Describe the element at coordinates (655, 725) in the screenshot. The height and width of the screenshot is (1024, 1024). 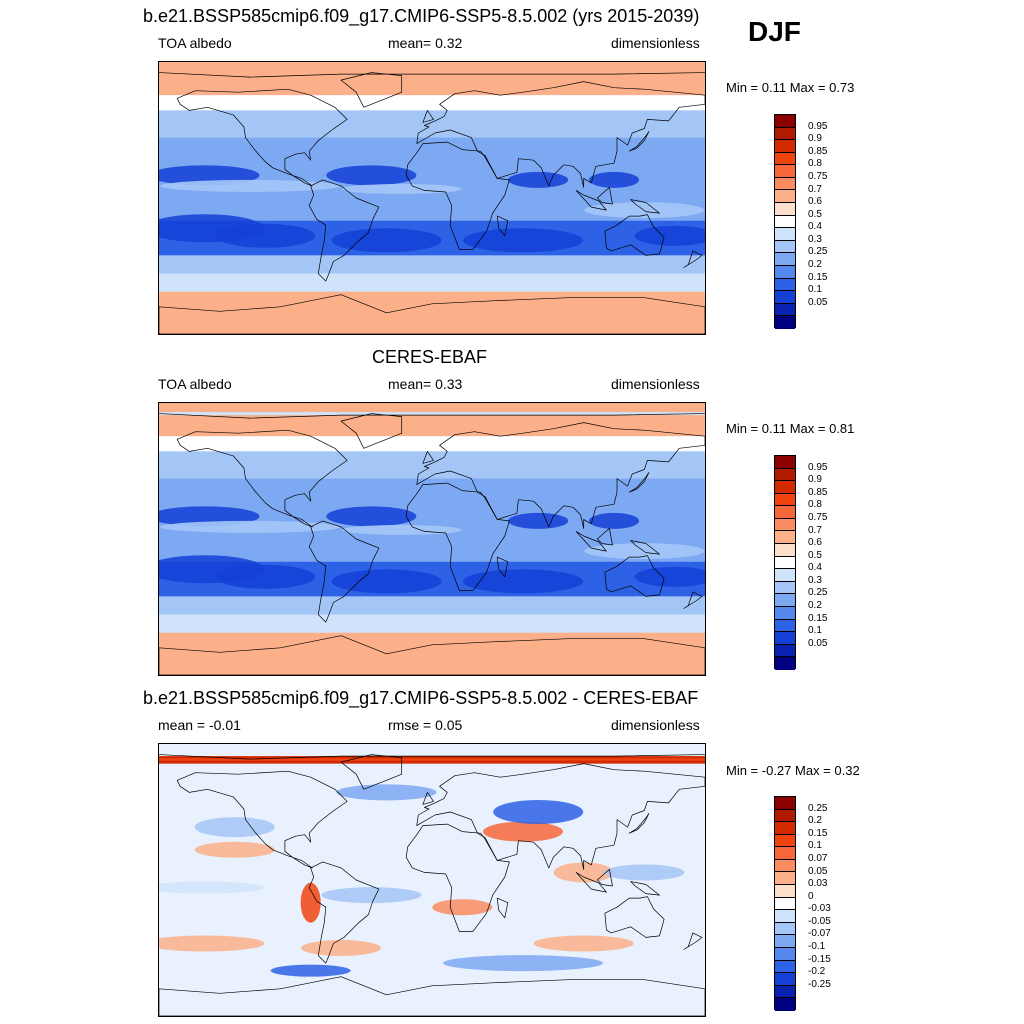
I see `panel3-units: dimensionless` at that location.